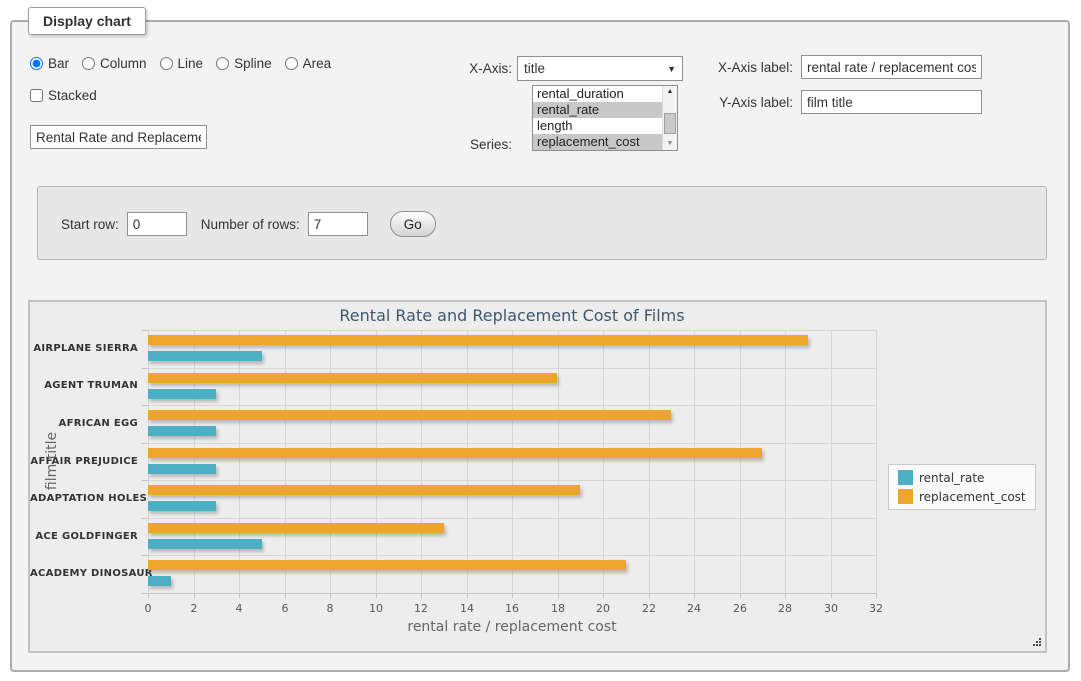  Describe the element at coordinates (962, 477) in the screenshot. I see `legend-item-rental_rate: rental_rate` at that location.